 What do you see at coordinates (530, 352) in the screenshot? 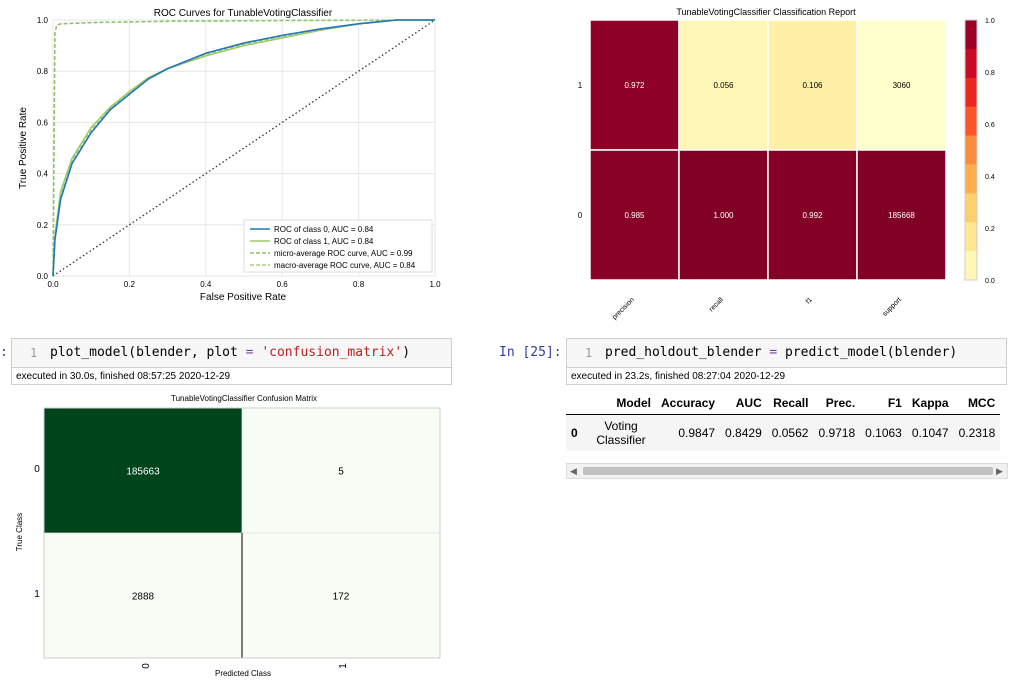
I see `cell2-prompt: In [25]:` at bounding box center [530, 352].